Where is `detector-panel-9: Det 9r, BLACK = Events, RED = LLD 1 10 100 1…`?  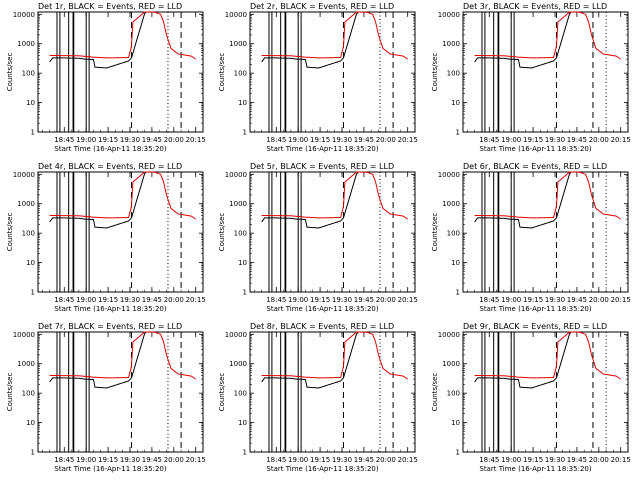 detector-panel-9: Det 9r, BLACK = Events, RED = LLD 1 10 100 1… is located at coordinates (531, 397).